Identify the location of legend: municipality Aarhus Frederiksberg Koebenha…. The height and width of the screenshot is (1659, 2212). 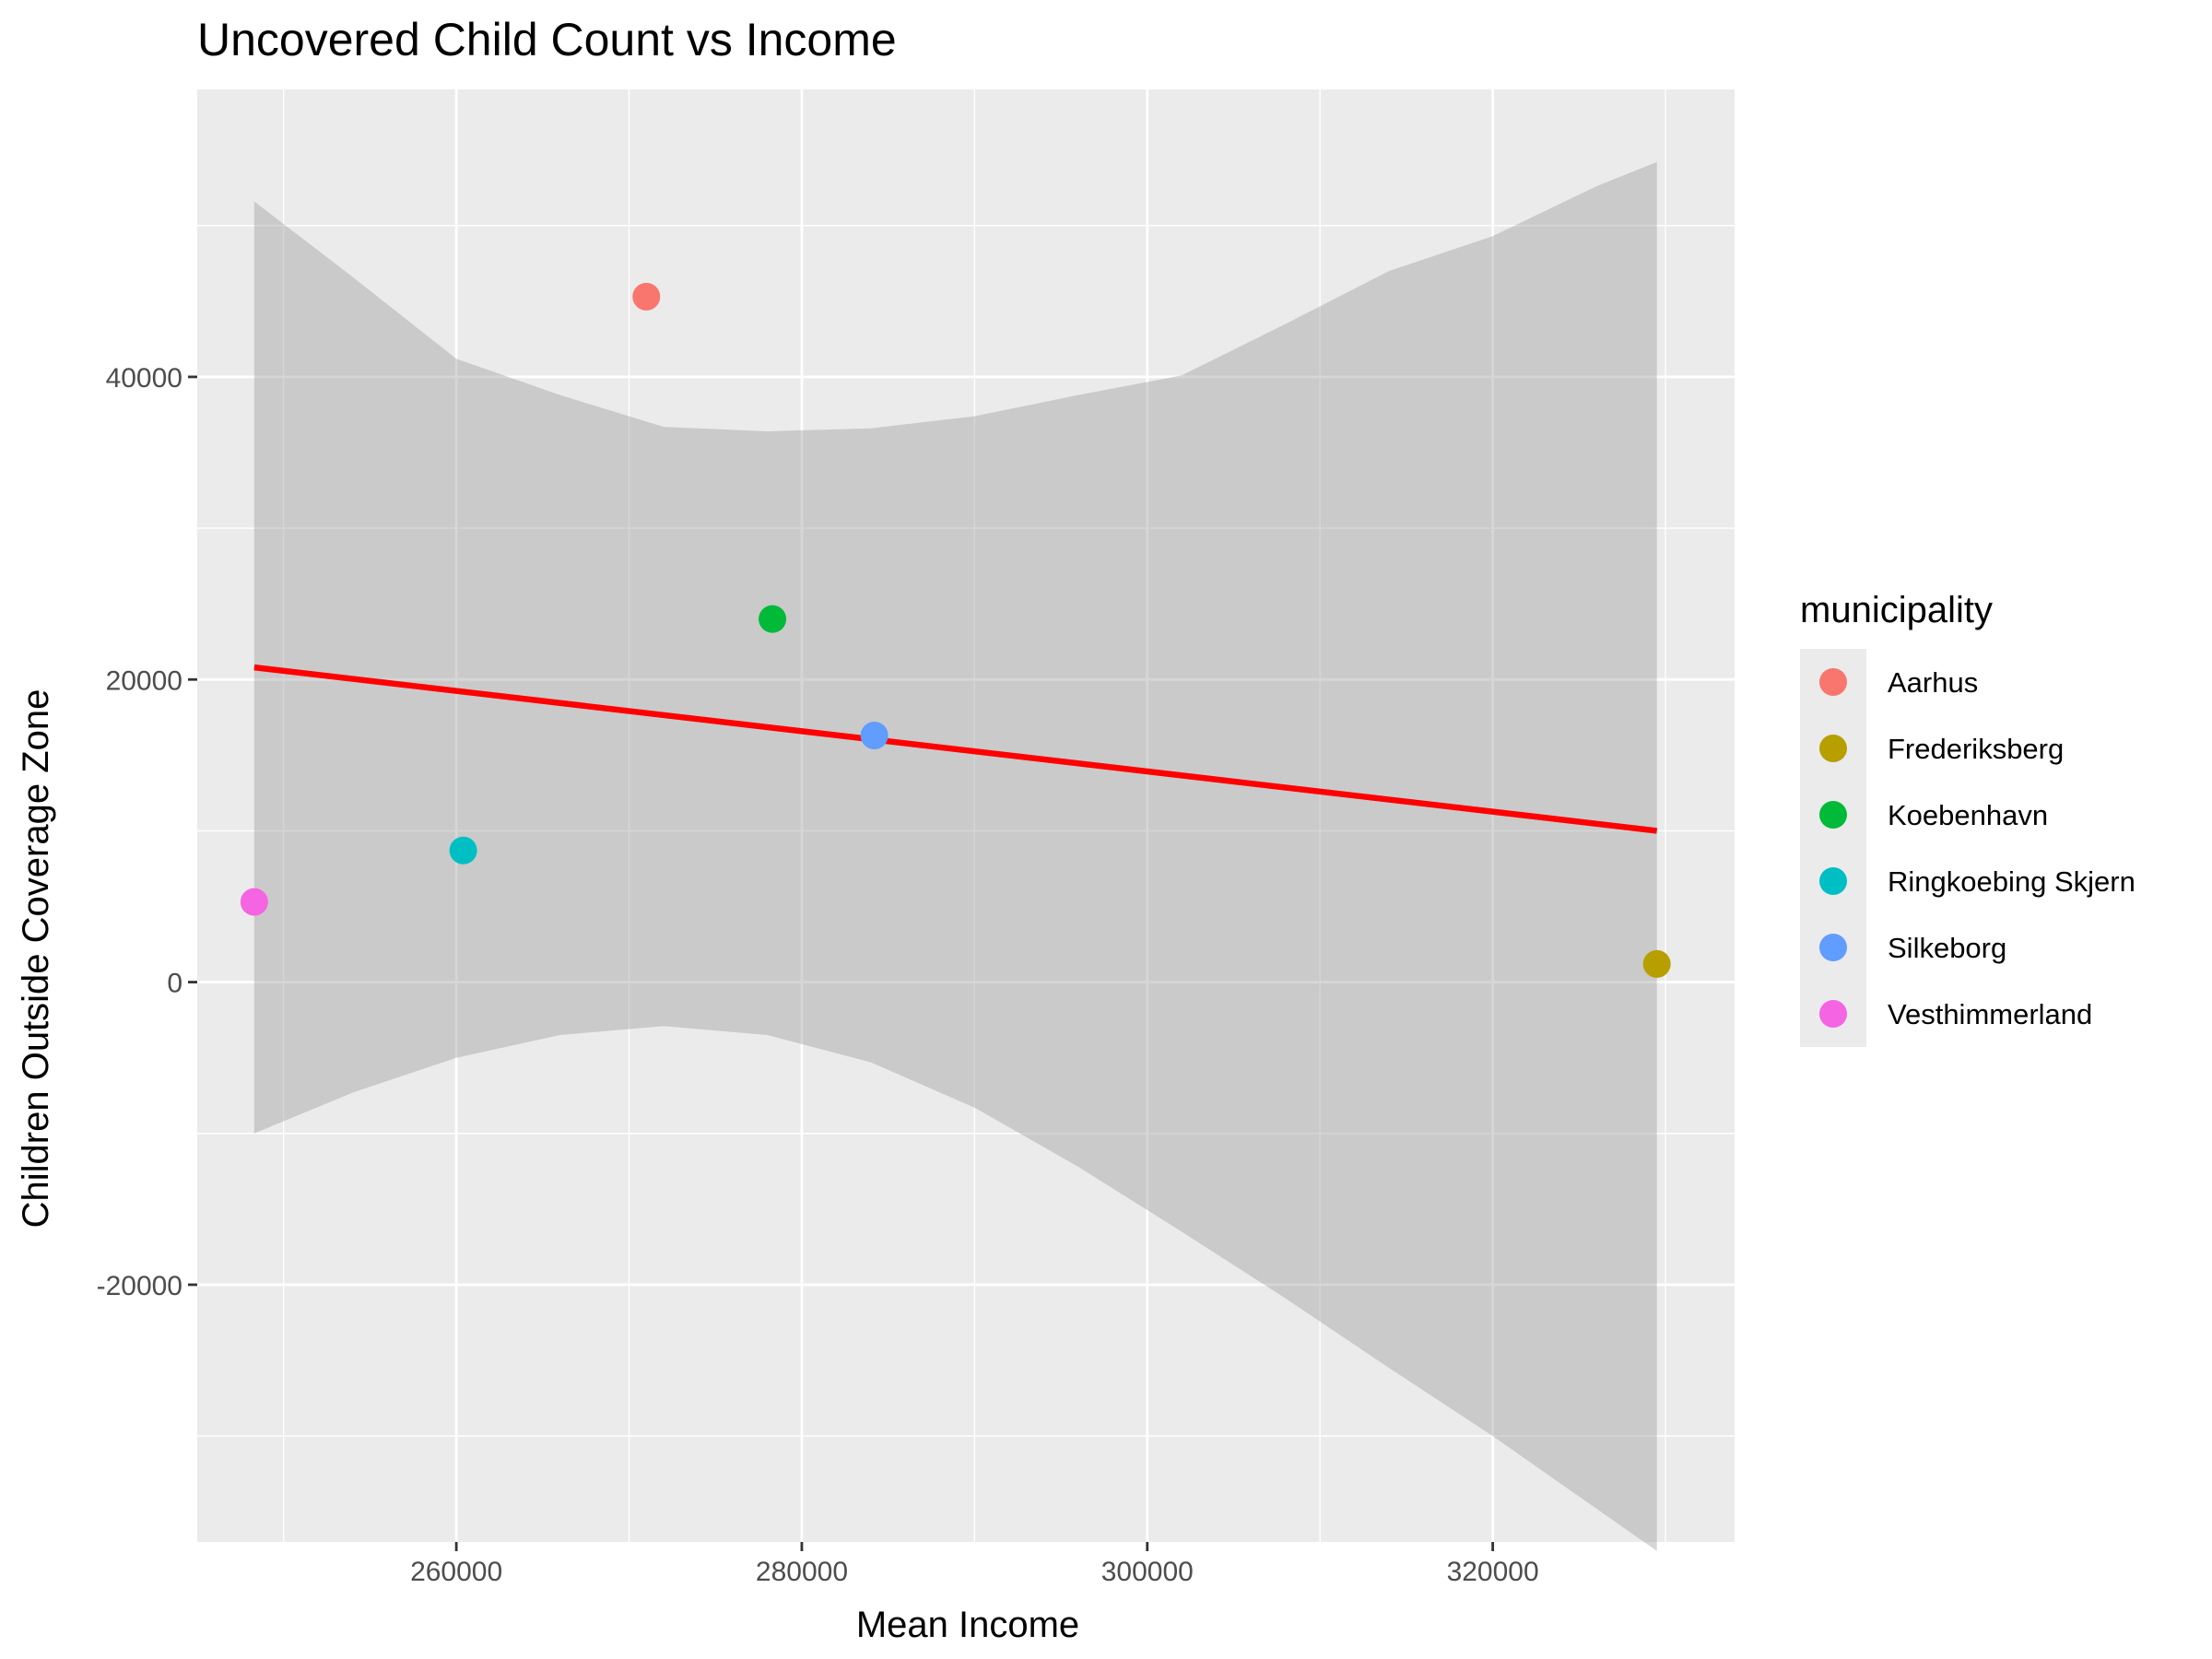
(1968, 818).